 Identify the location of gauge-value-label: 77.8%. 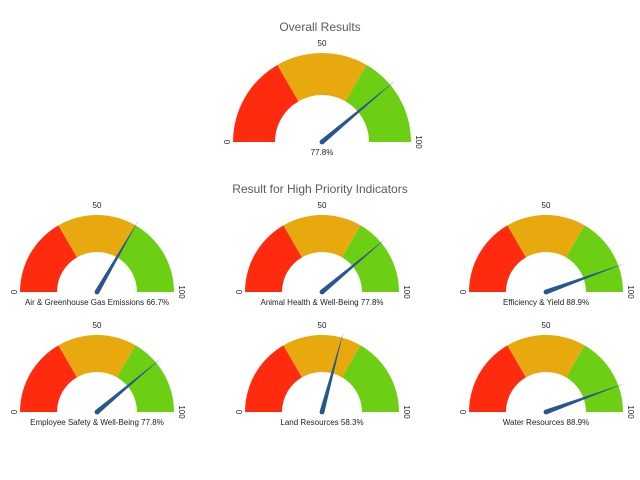
(322, 152).